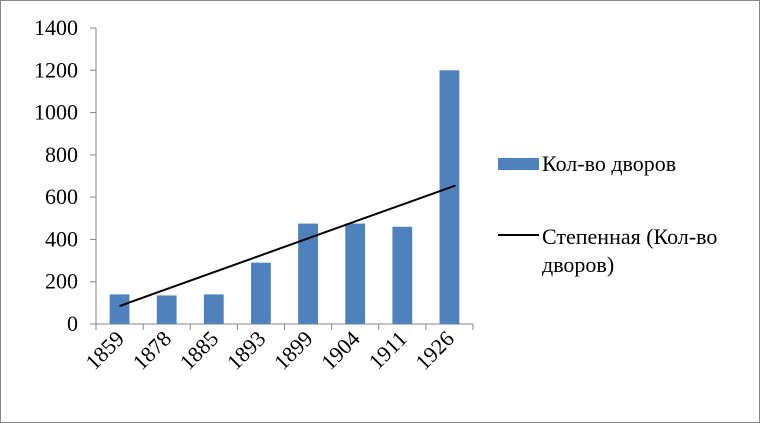  Describe the element at coordinates (56, 112) in the screenshot. I see `y-tick-label: 1000` at that location.